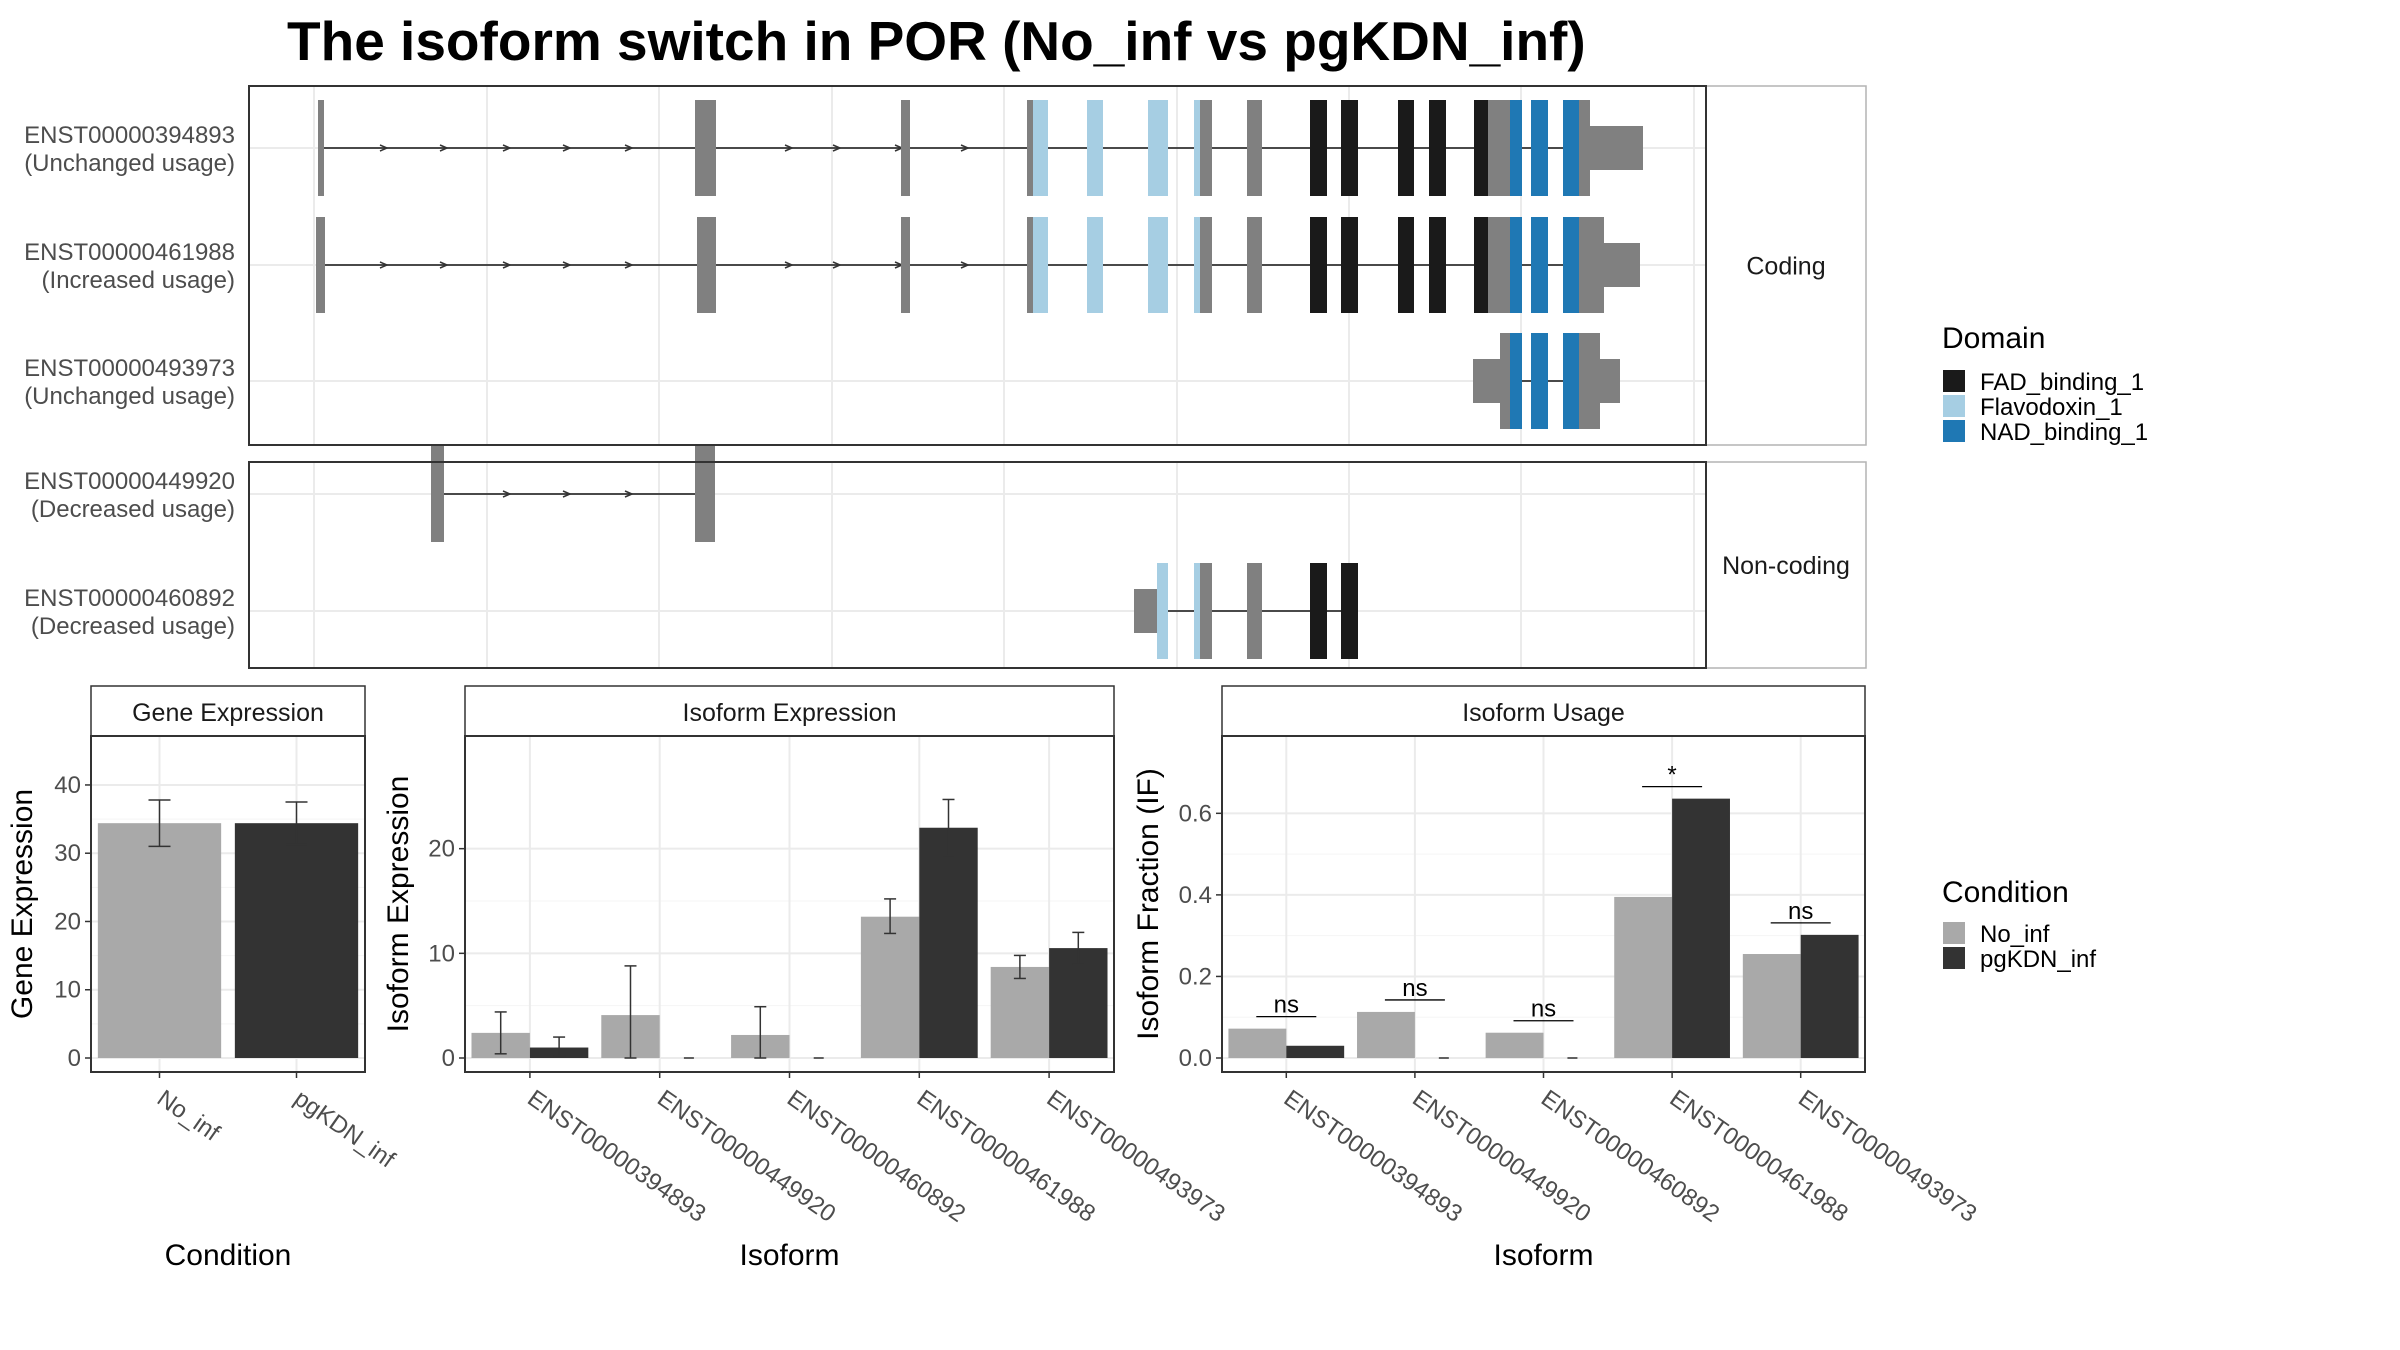  I want to click on transcript-usage-label: (Decreased usage), so click(133, 509).